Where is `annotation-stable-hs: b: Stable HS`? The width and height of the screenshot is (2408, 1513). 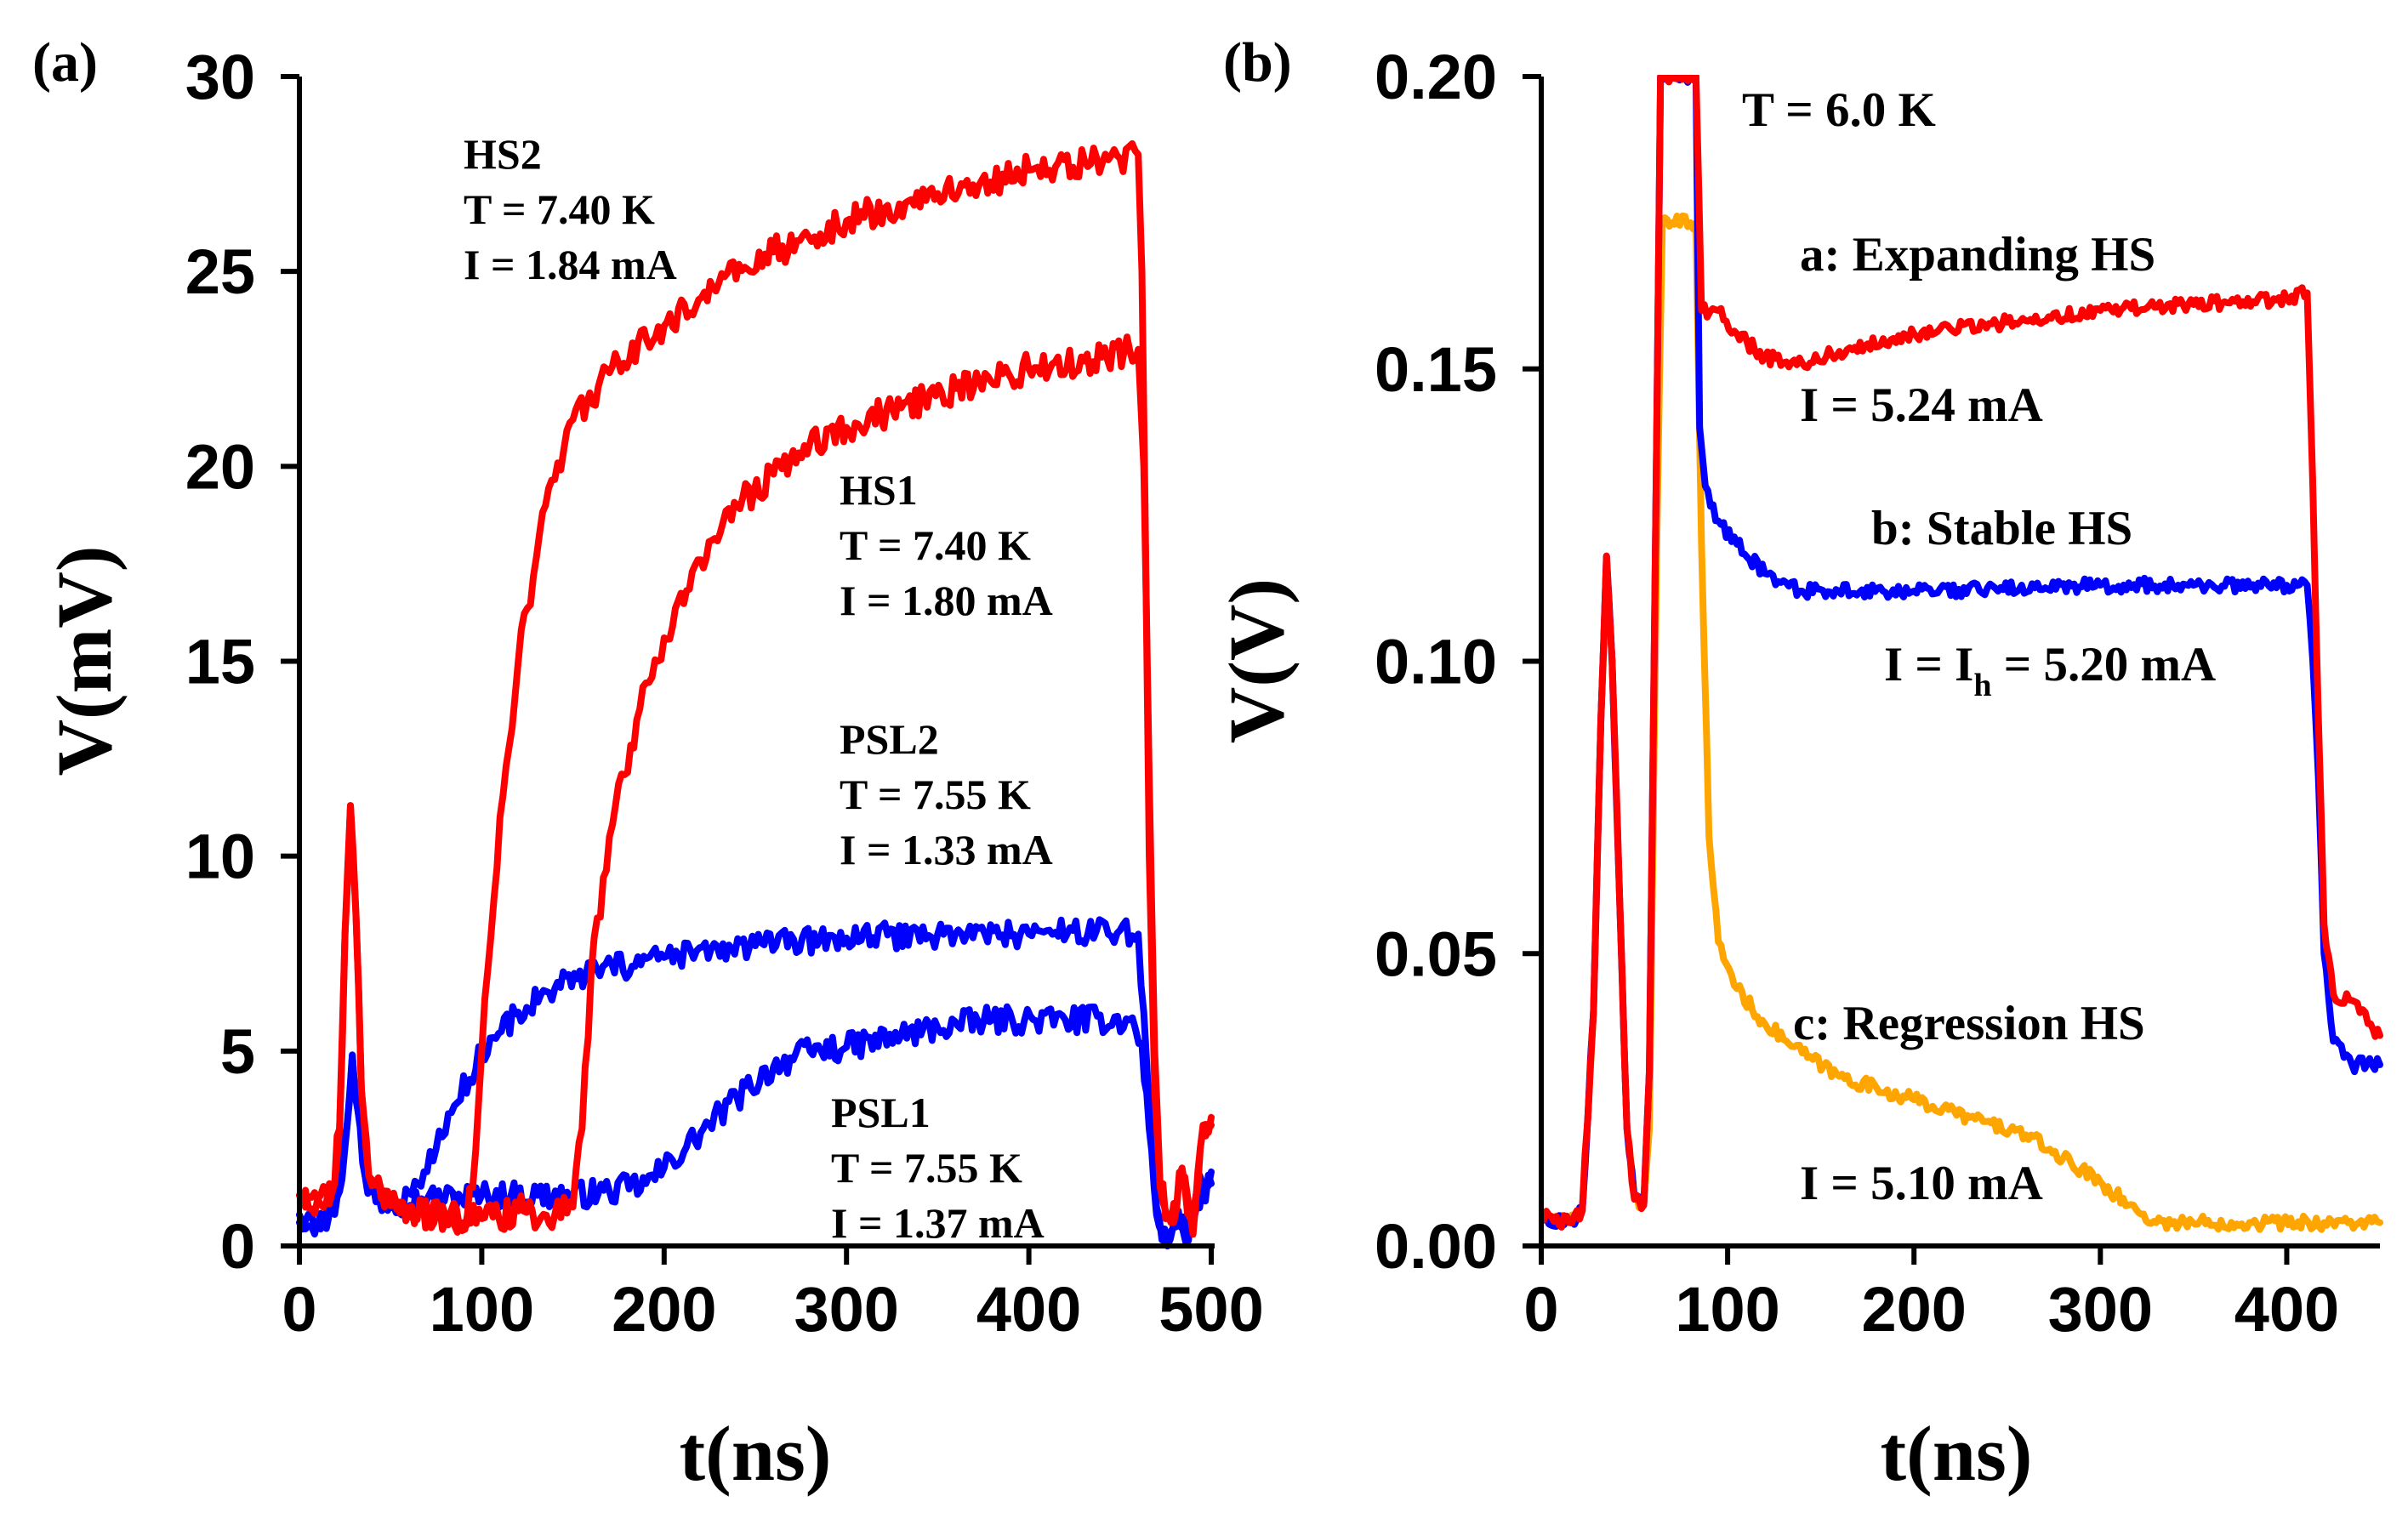
annotation-stable-hs: b: Stable HS is located at coordinates (2002, 528).